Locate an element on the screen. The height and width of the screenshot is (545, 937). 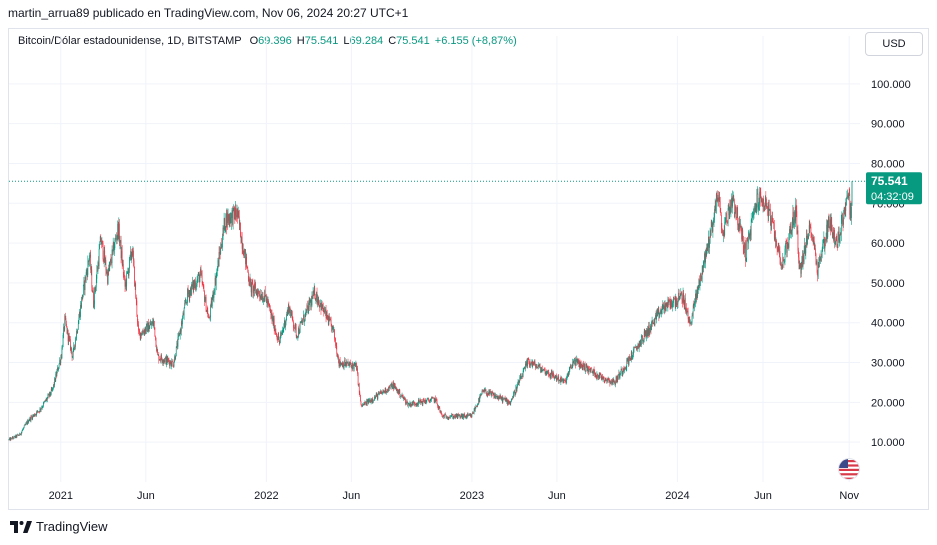
y-tick-label: 20.000 is located at coordinates (888, 403).